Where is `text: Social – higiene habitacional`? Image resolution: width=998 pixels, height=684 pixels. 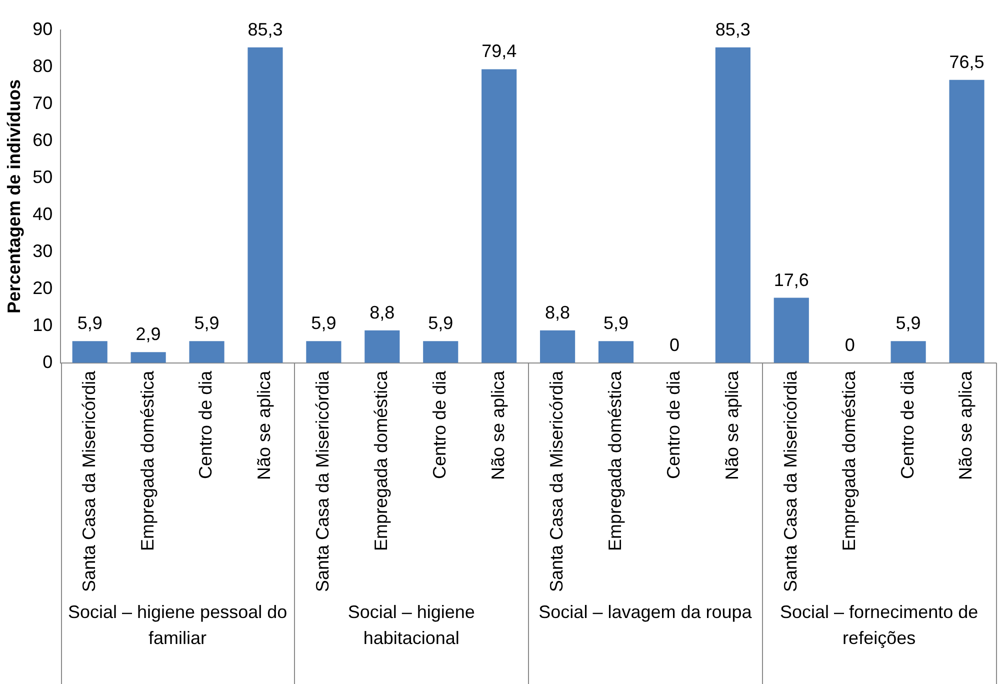 text: Social – higiene habitacional is located at coordinates (411, 625).